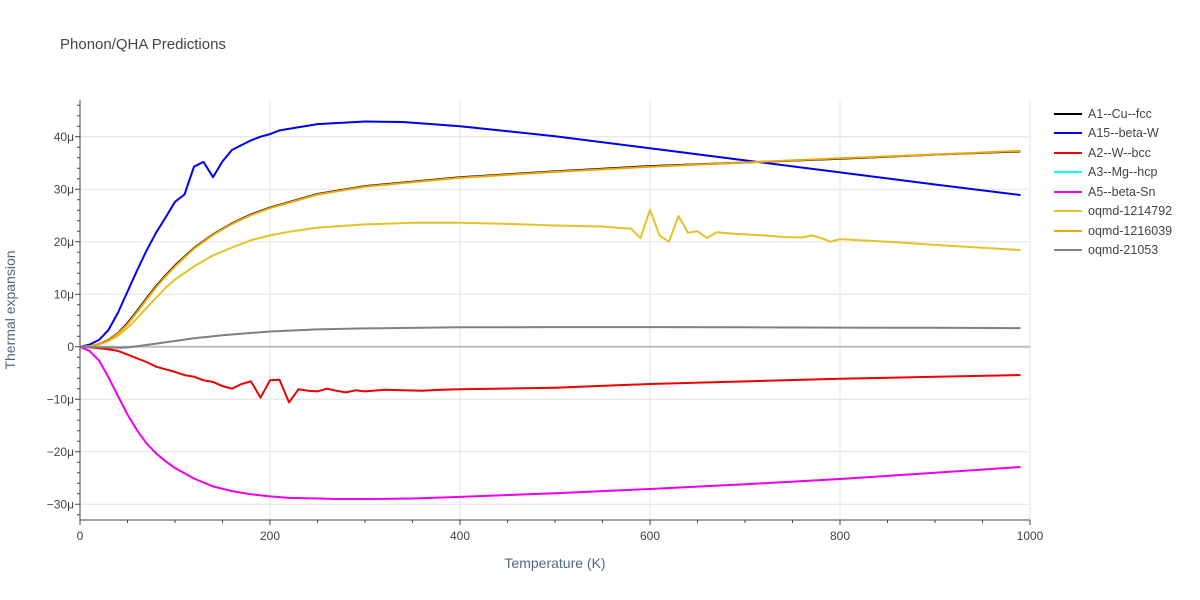 This screenshot has height=600, width=1200. Describe the element at coordinates (64, 189) in the screenshot. I see `y-tick-label: 30μ` at that location.